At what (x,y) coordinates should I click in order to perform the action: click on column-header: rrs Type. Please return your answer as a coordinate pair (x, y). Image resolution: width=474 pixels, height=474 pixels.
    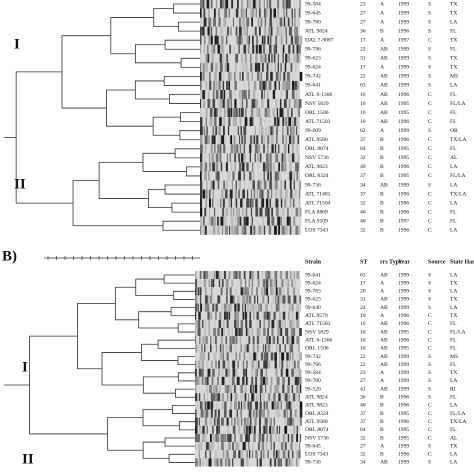
    Looking at the image, I should click on (391, 262).